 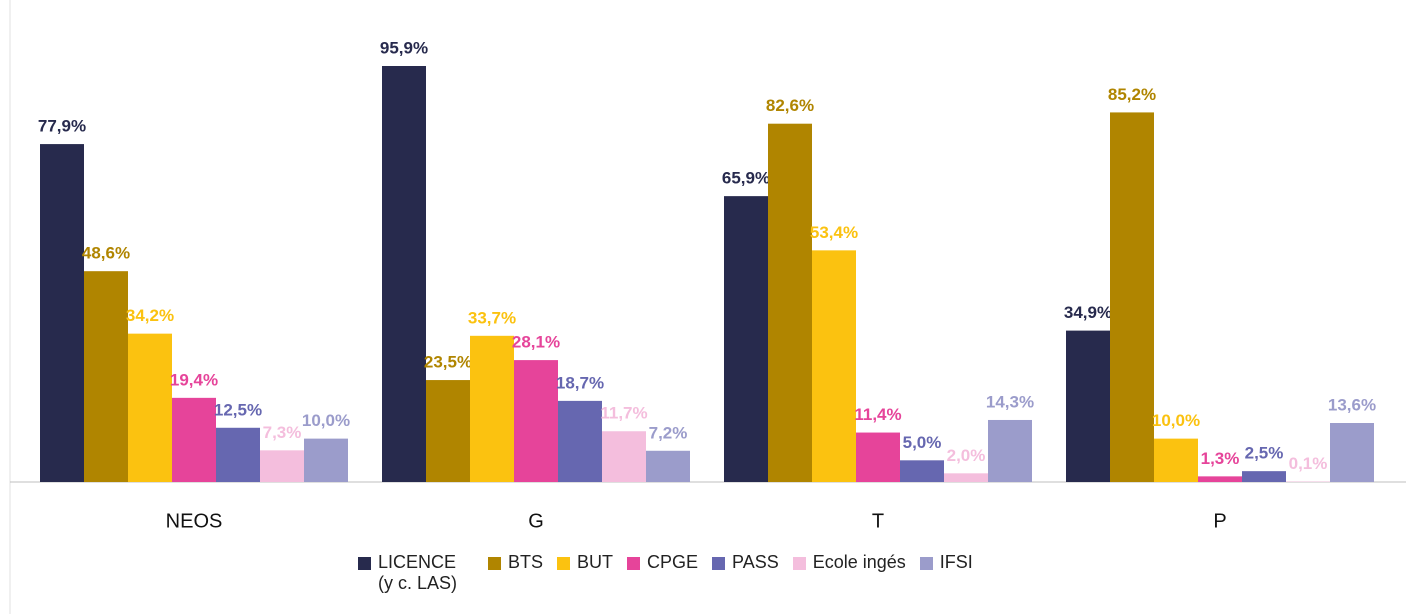 What do you see at coordinates (1352, 404) in the screenshot?
I see `data-label: 13,6%` at bounding box center [1352, 404].